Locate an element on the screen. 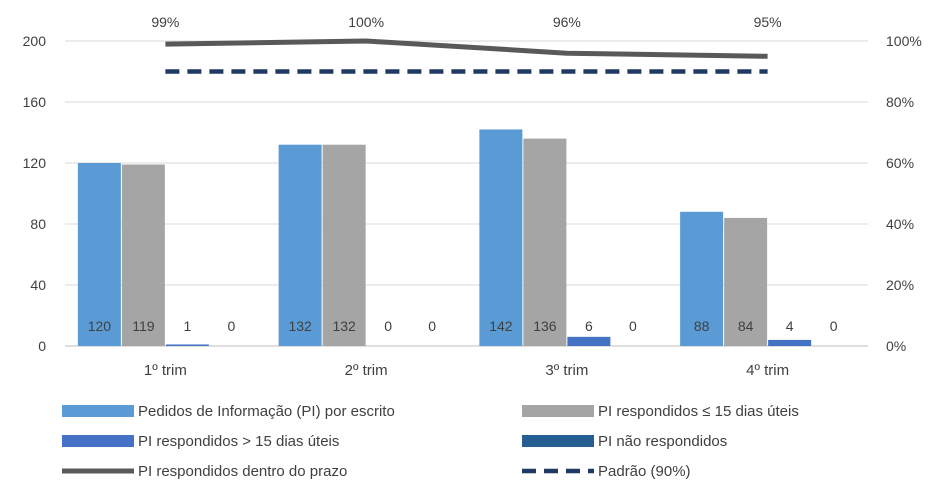 The height and width of the screenshot is (480, 929). legend-item: PI não respondidos is located at coordinates (624, 441).